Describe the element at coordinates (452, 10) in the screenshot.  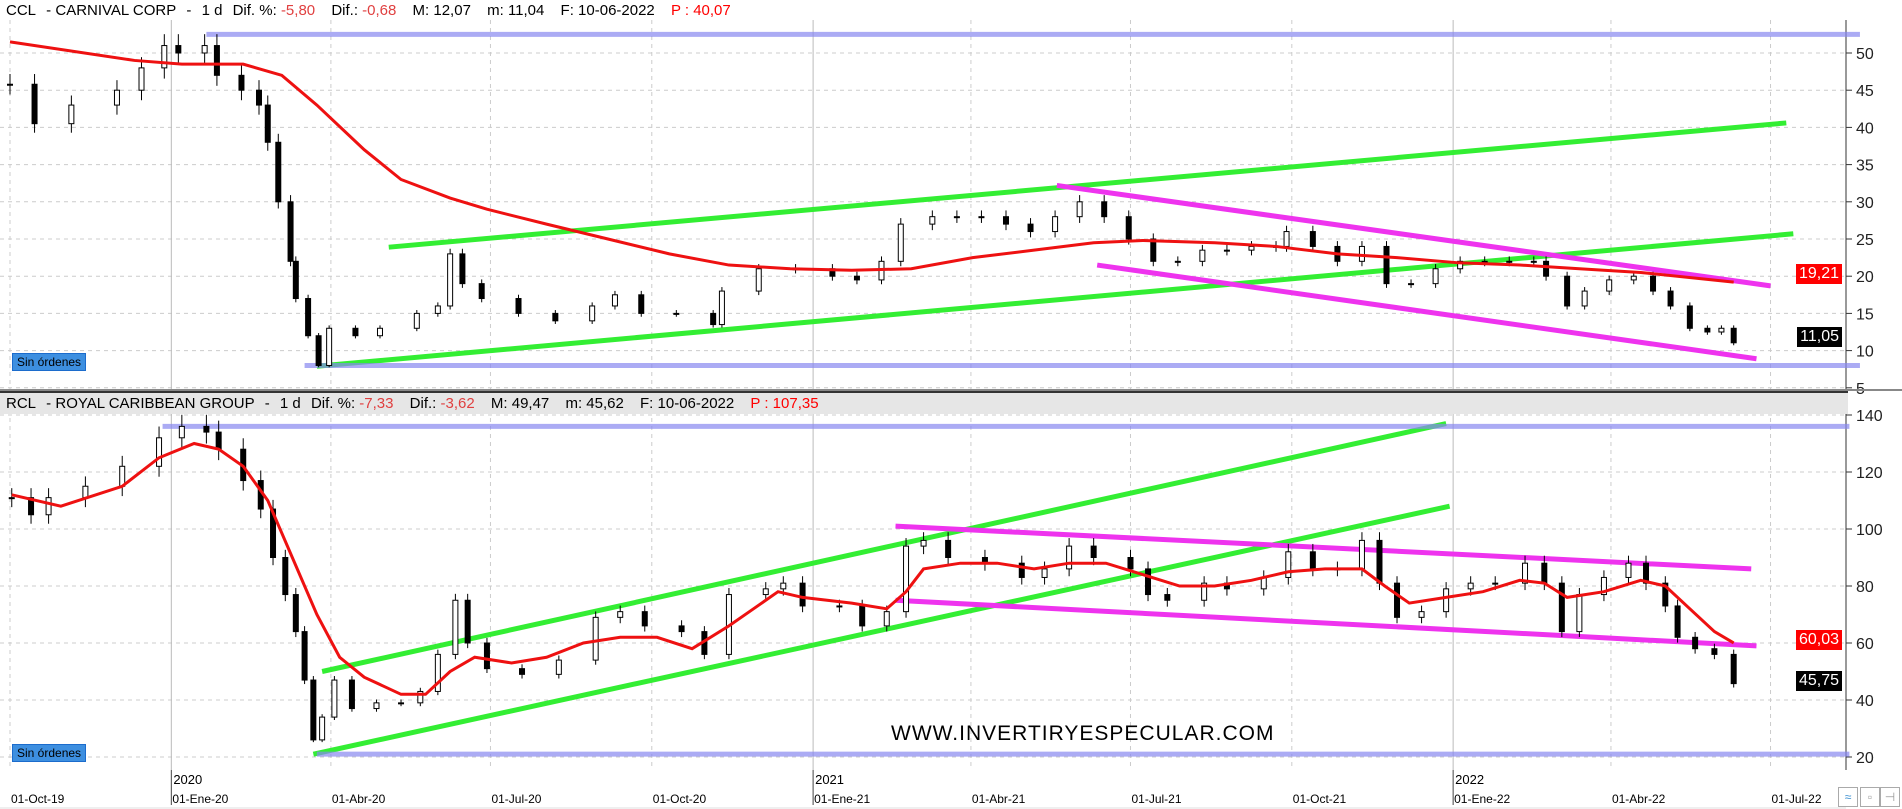
I see `max: 12,07` at that location.